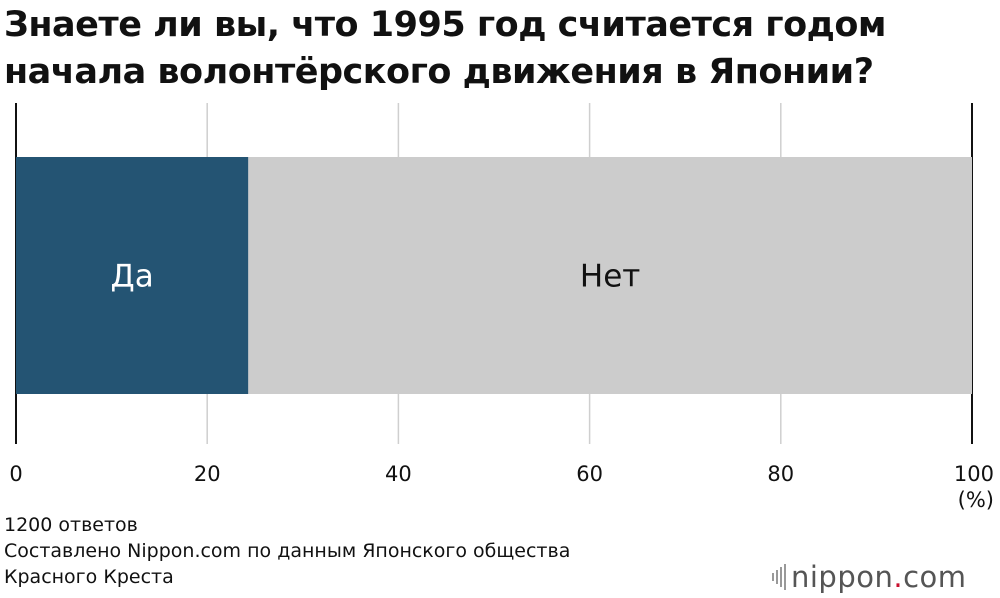  I want to click on bar-label-no: Нет, so click(610, 277).